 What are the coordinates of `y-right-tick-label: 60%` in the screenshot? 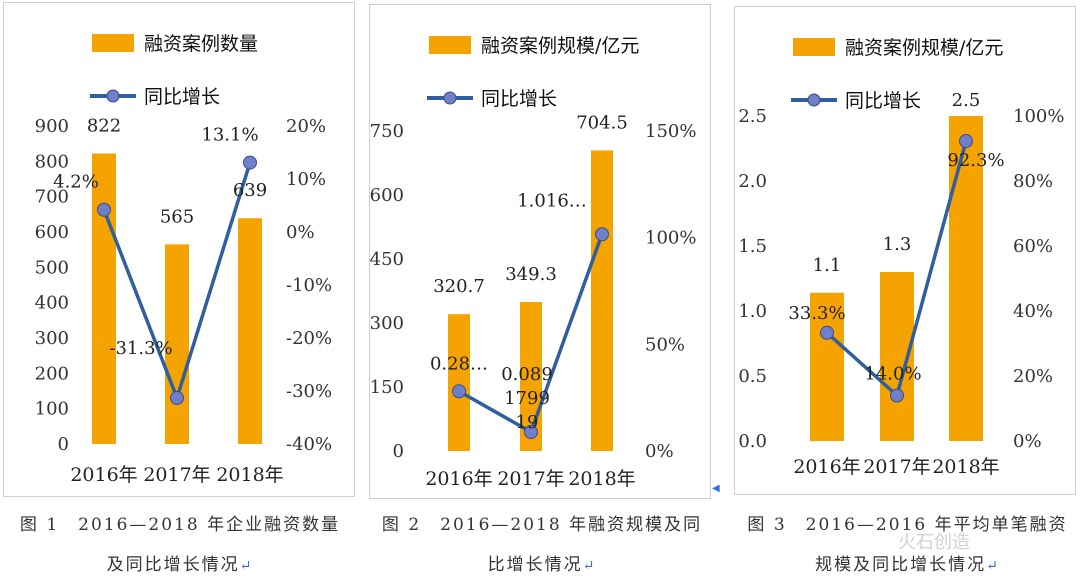 It's located at (1033, 246).